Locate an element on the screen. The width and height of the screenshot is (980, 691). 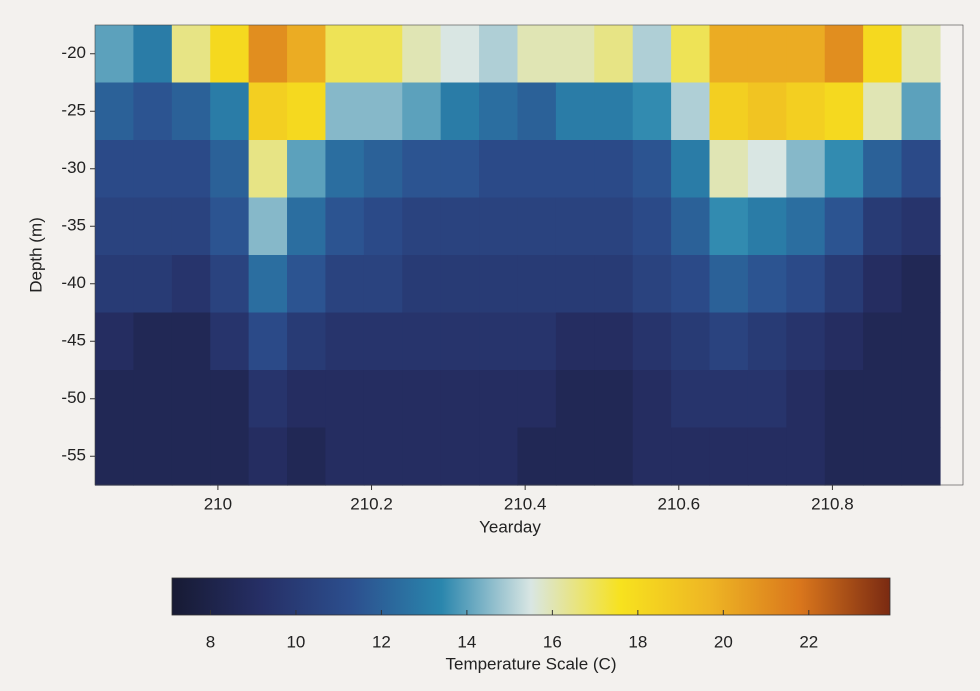
y-tick-label: -35 is located at coordinates (73, 225).